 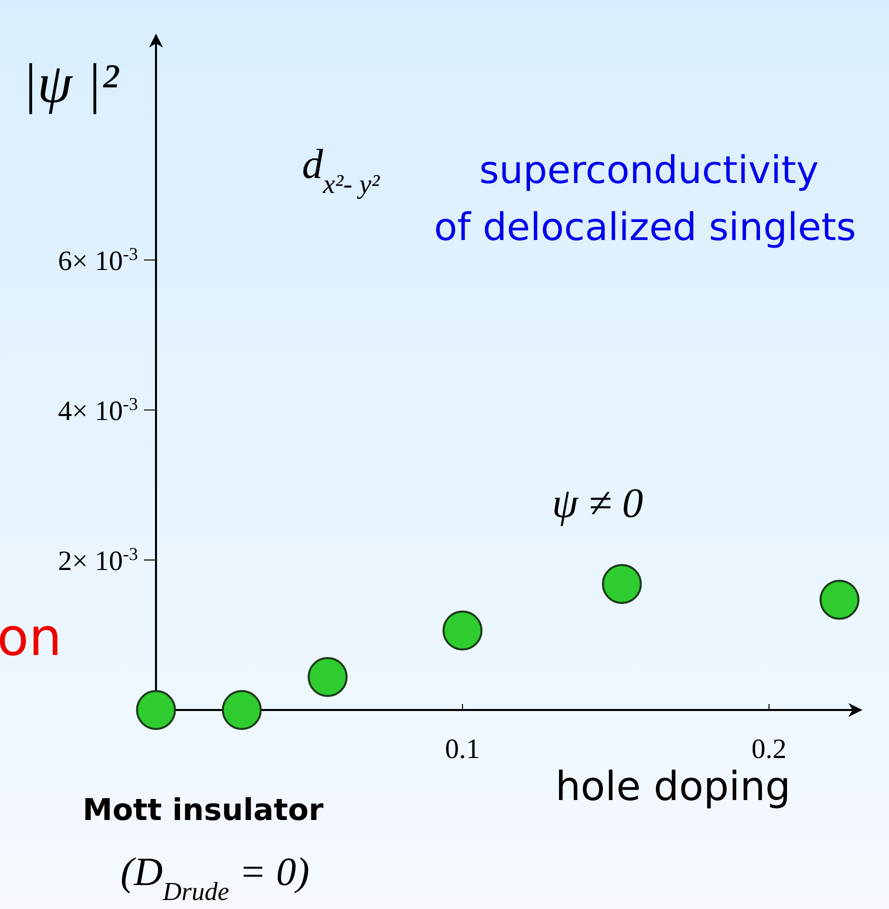 What do you see at coordinates (598, 504) in the screenshot?
I see `annotation: ψ ≠ 0` at bounding box center [598, 504].